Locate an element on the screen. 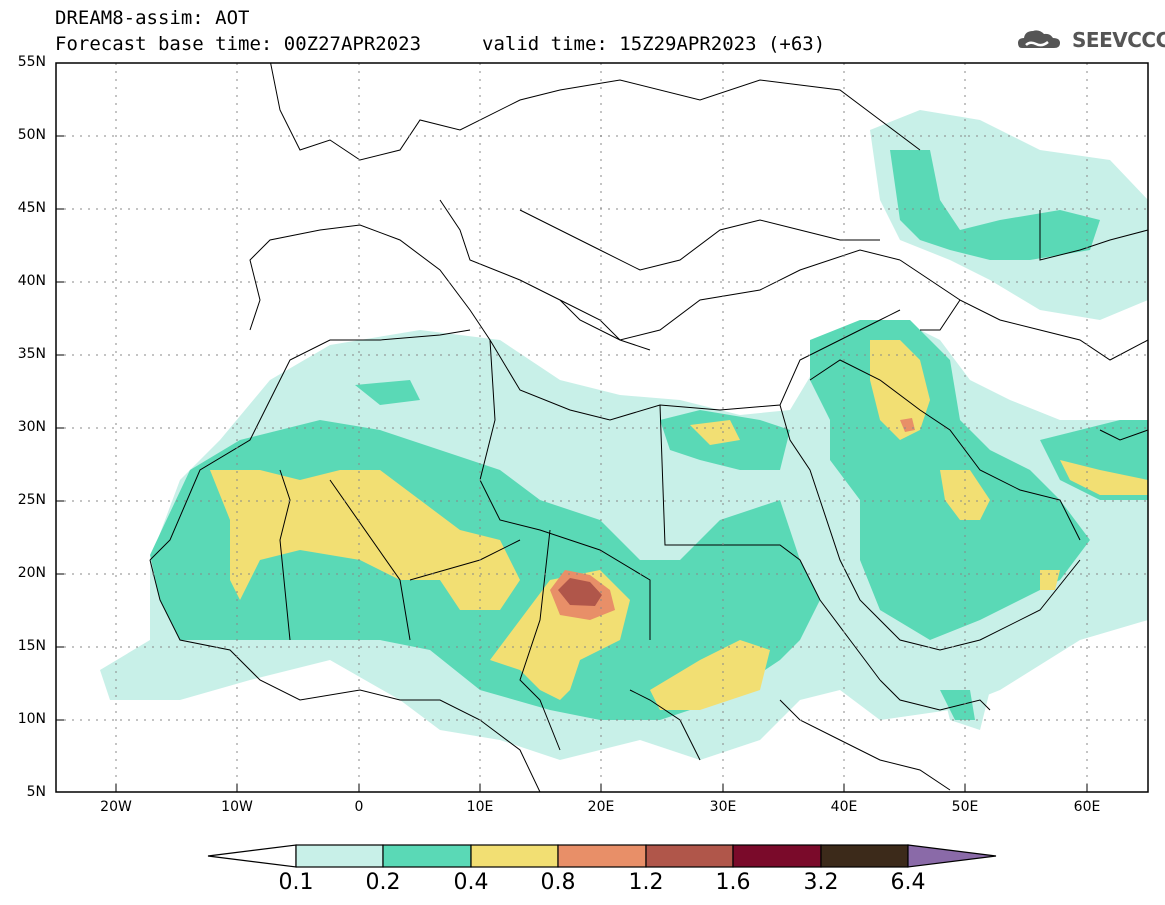  lat-label: 35N is located at coordinates (31, 354).